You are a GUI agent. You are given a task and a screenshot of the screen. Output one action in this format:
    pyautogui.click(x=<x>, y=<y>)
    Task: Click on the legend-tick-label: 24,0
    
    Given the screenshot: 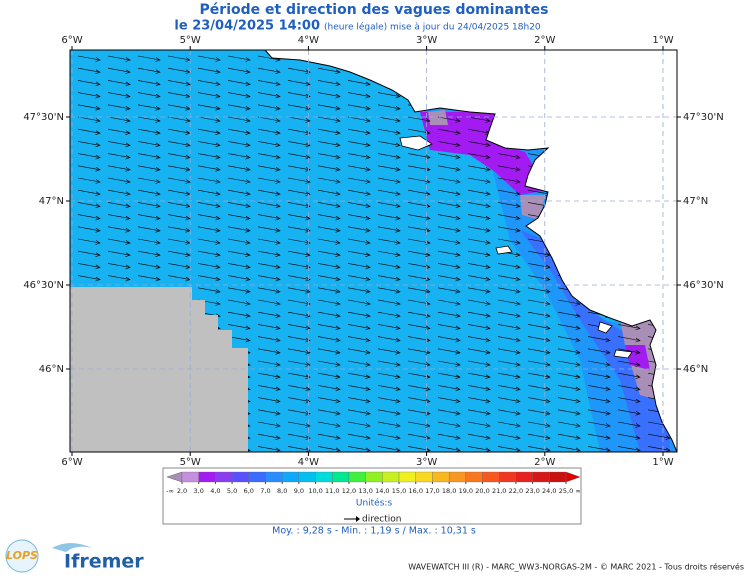 What is the action you would take?
    pyautogui.click(x=549, y=491)
    